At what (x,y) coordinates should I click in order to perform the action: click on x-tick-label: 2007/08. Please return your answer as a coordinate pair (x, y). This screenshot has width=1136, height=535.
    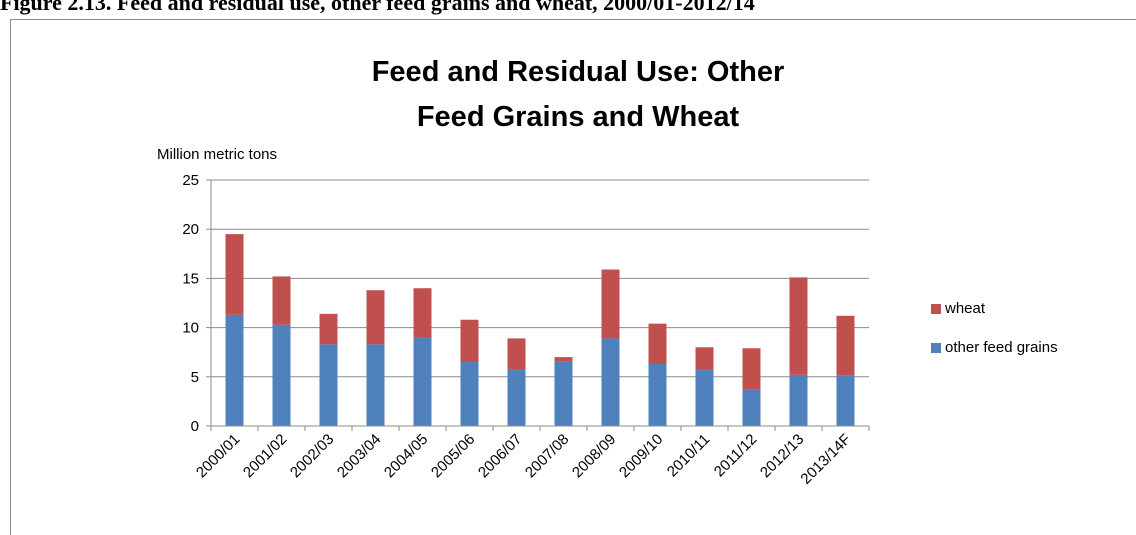
    Looking at the image, I should click on (547, 456).